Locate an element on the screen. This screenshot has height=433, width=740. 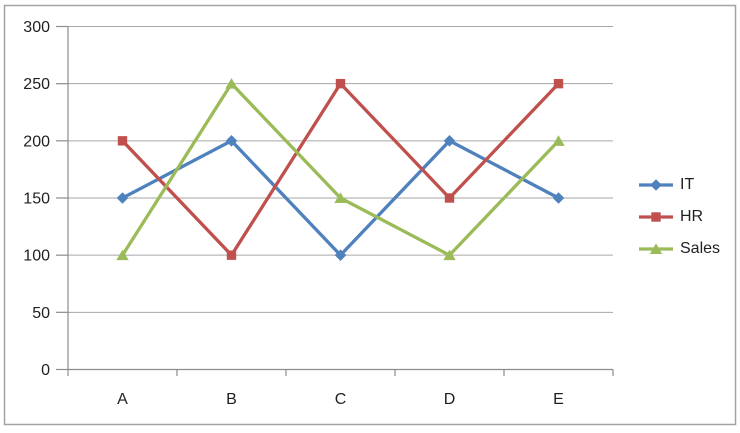
y-tick-label: 100 is located at coordinates (36, 256).